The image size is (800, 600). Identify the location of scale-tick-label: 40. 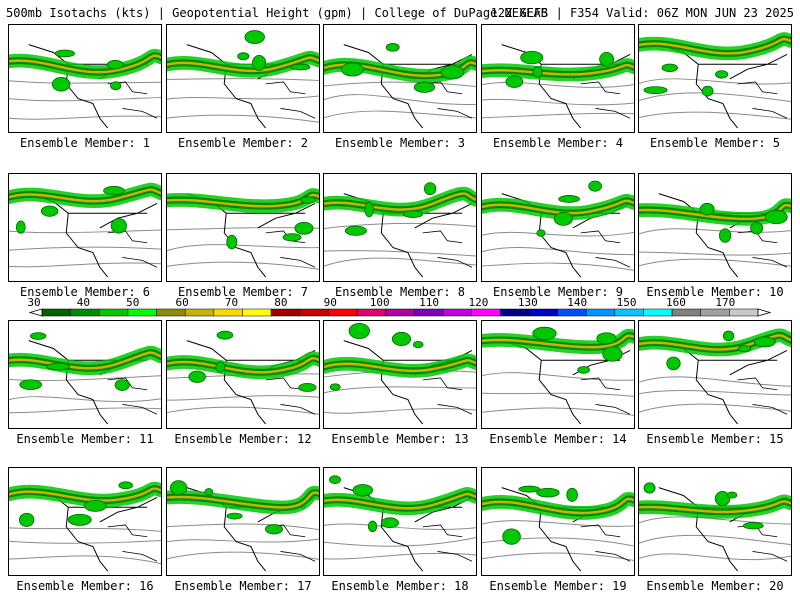
(83, 302).